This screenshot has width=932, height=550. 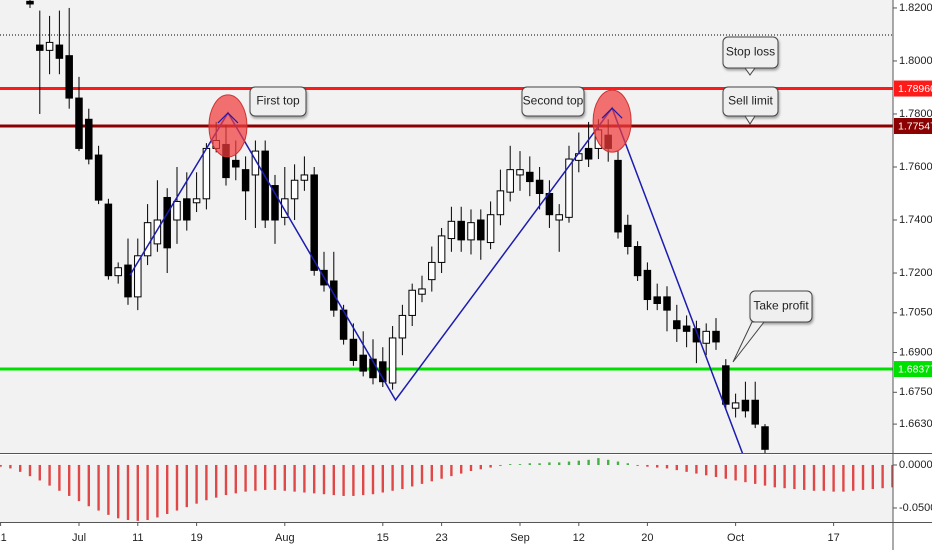 I want to click on price-level-label: 1.78960, so click(x=915, y=89).